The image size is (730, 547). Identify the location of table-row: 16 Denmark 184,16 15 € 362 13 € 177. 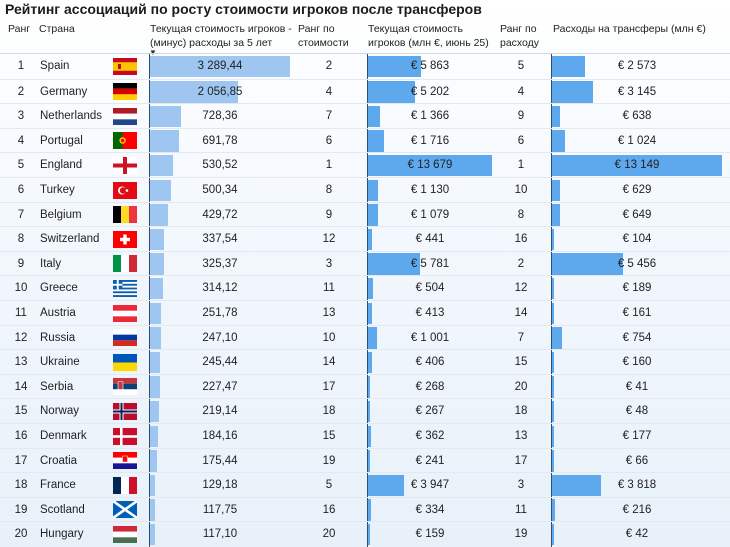
(365, 435).